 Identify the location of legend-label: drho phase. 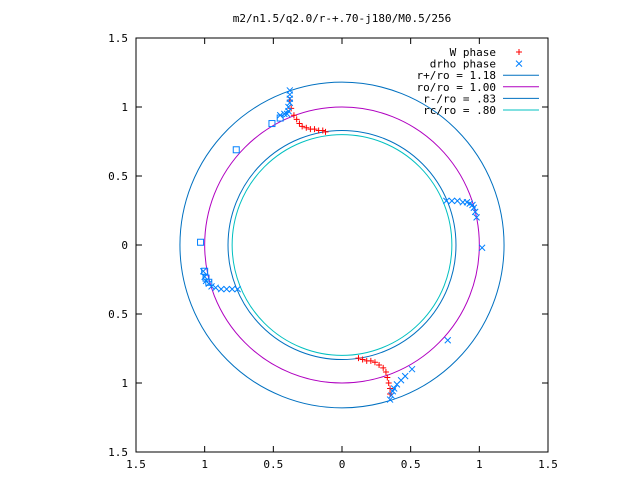
(463, 64).